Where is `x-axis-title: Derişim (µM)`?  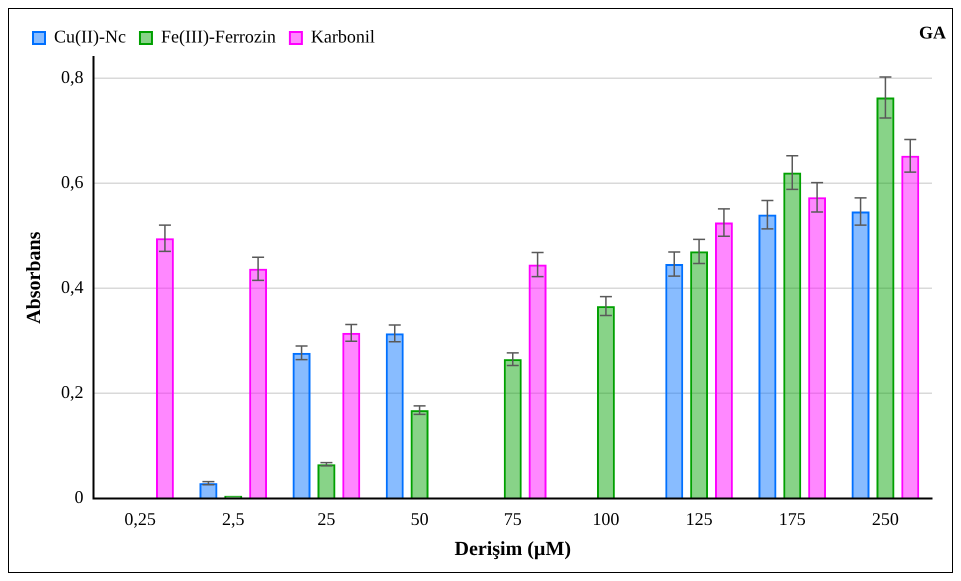 x-axis-title: Derişim (µM) is located at coordinates (512, 549).